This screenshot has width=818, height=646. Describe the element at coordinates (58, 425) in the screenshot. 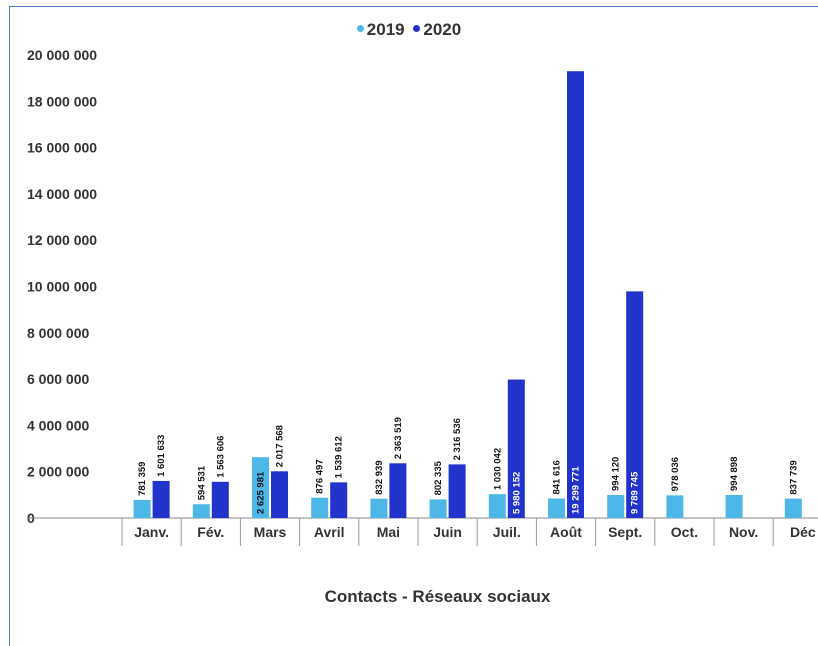

I see `y-tick-label: 4 000 000` at that location.